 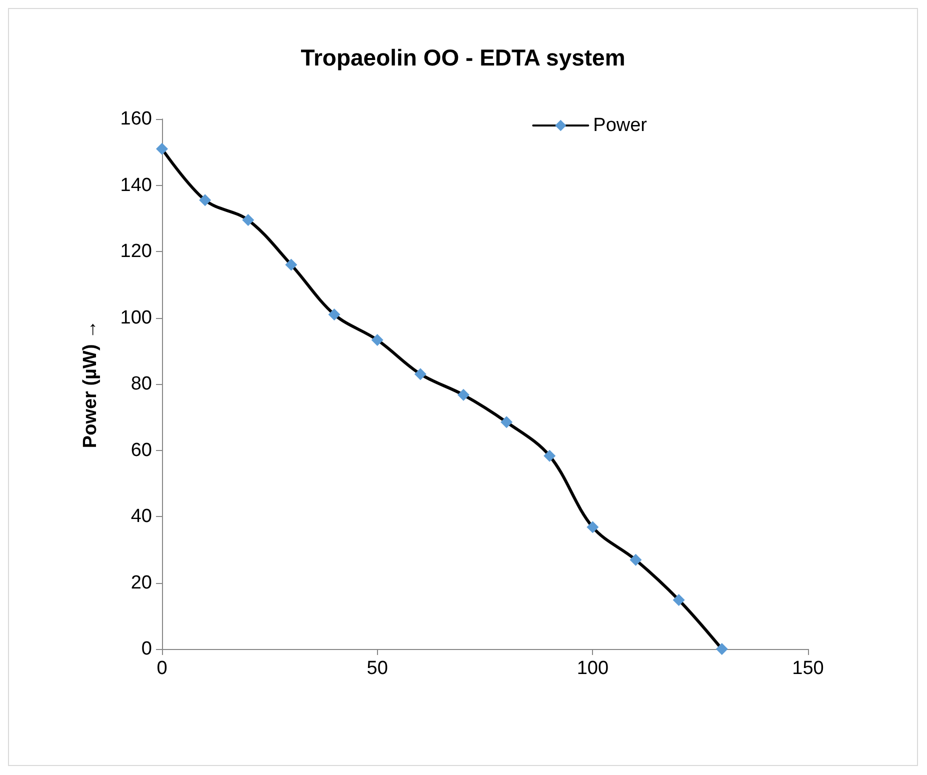 What do you see at coordinates (141, 384) in the screenshot?
I see `y-tick-label: 80` at bounding box center [141, 384].